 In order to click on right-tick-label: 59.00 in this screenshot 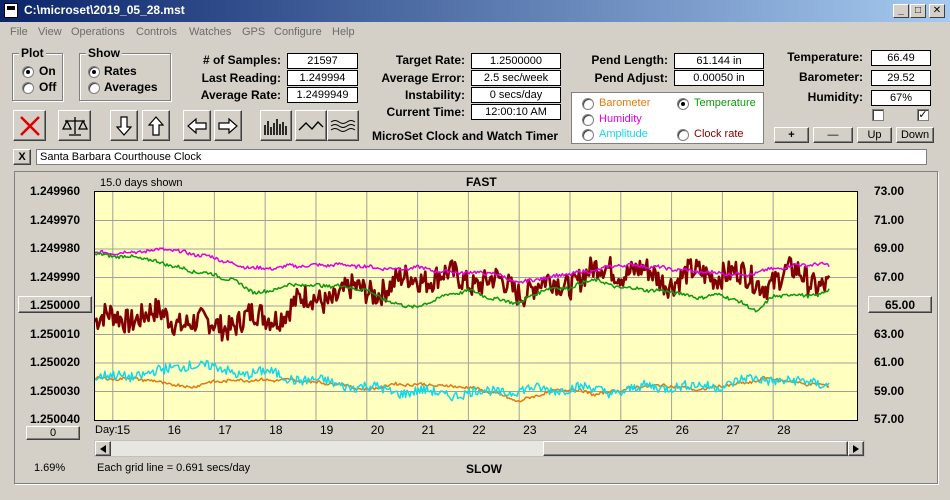, I will do `click(889, 390)`.